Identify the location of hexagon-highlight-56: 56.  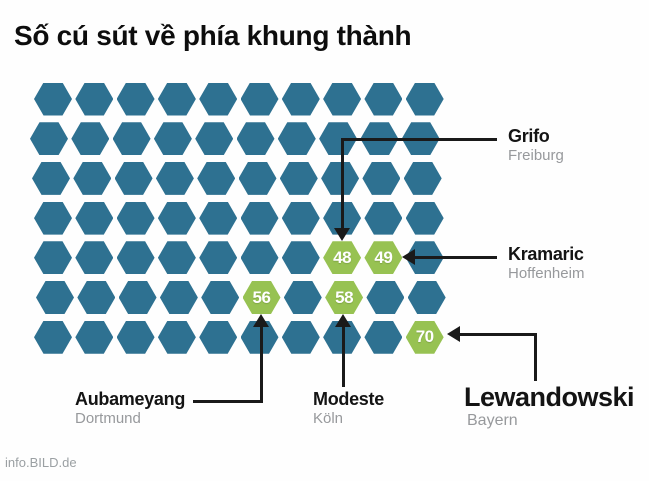
(261, 297).